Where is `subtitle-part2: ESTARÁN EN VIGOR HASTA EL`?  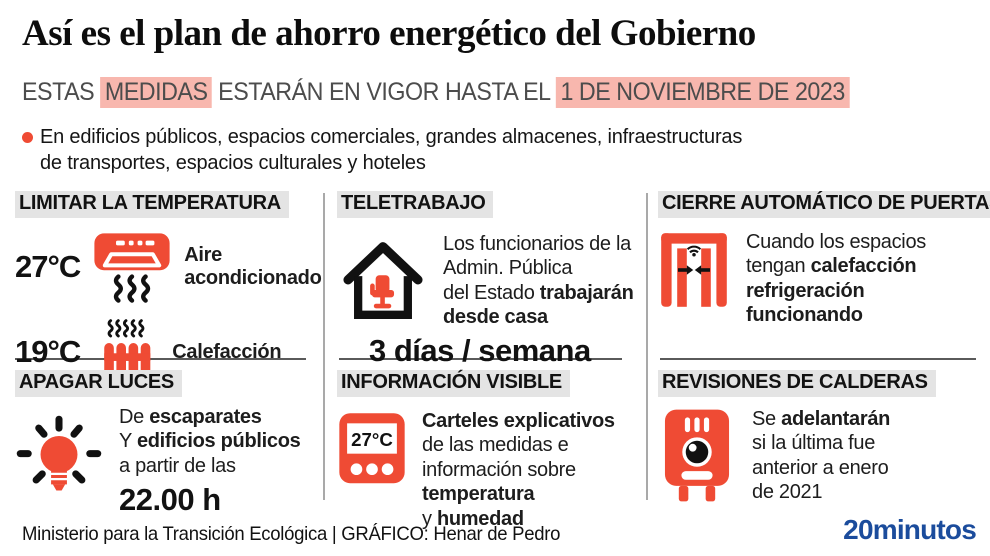
subtitle-part2: ESTARÁN EN VIGOR HASTA EL is located at coordinates (384, 92).